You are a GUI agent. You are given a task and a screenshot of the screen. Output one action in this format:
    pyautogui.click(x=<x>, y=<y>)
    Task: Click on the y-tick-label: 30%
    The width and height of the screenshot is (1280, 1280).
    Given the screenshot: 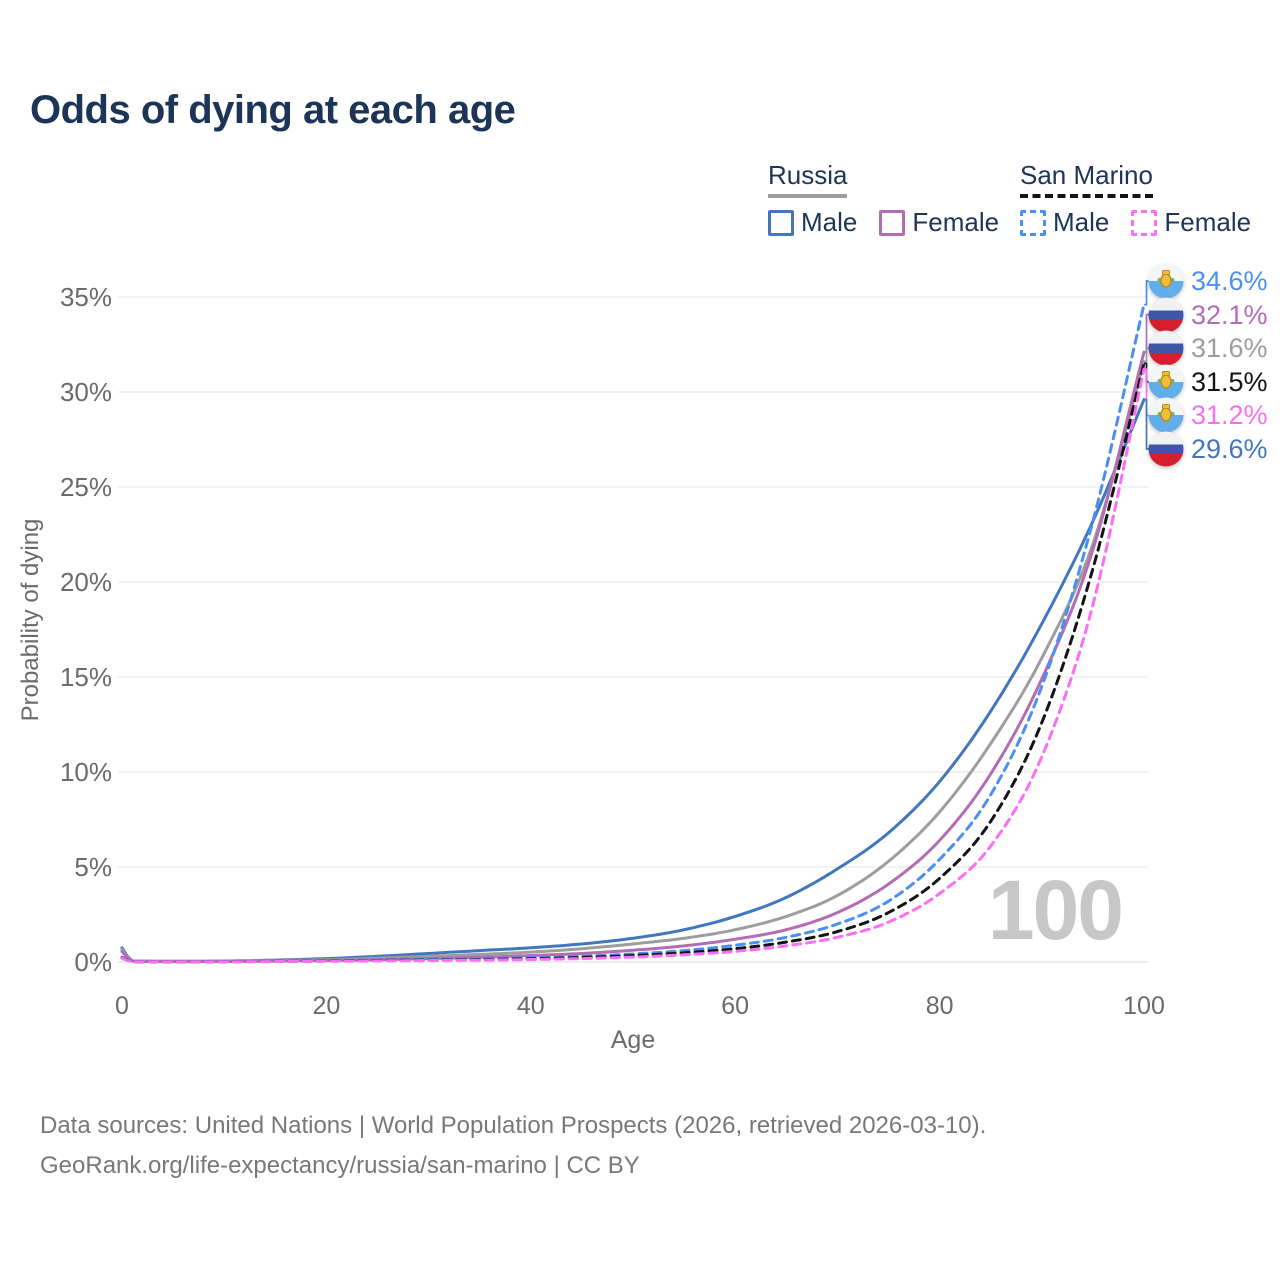 What is the action you would take?
    pyautogui.click(x=85, y=392)
    